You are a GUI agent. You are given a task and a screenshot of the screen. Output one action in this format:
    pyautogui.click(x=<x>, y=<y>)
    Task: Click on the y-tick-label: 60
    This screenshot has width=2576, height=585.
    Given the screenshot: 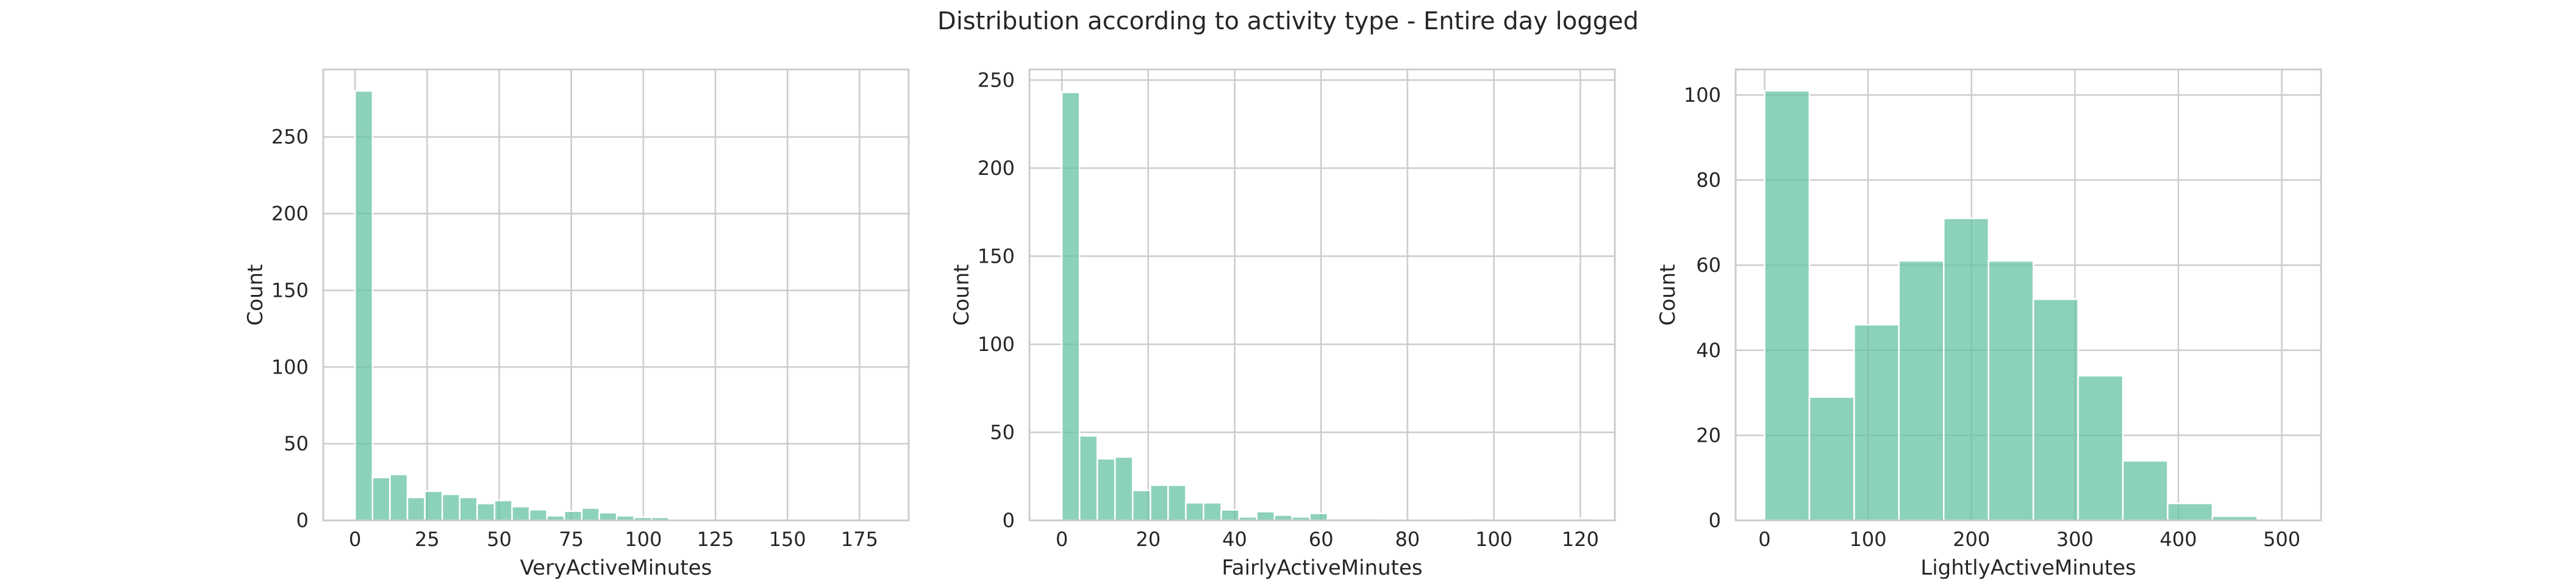 What is the action you would take?
    pyautogui.click(x=1708, y=265)
    